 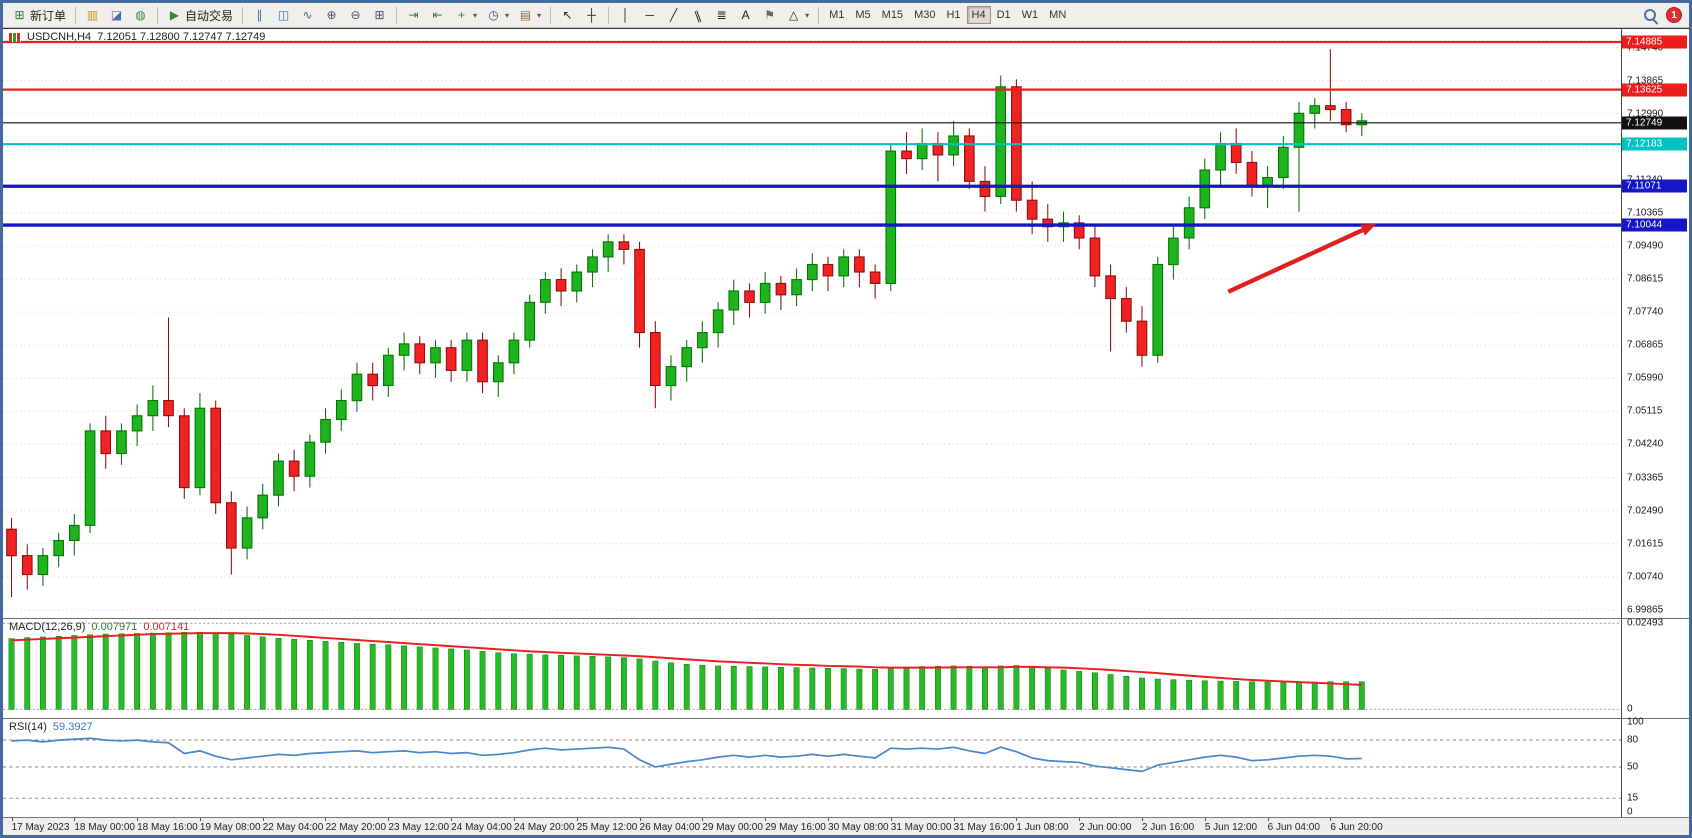 I want to click on rsi-pane: RSI(14) 59.3927 100 80 50 15 0, so click(x=846, y=767).